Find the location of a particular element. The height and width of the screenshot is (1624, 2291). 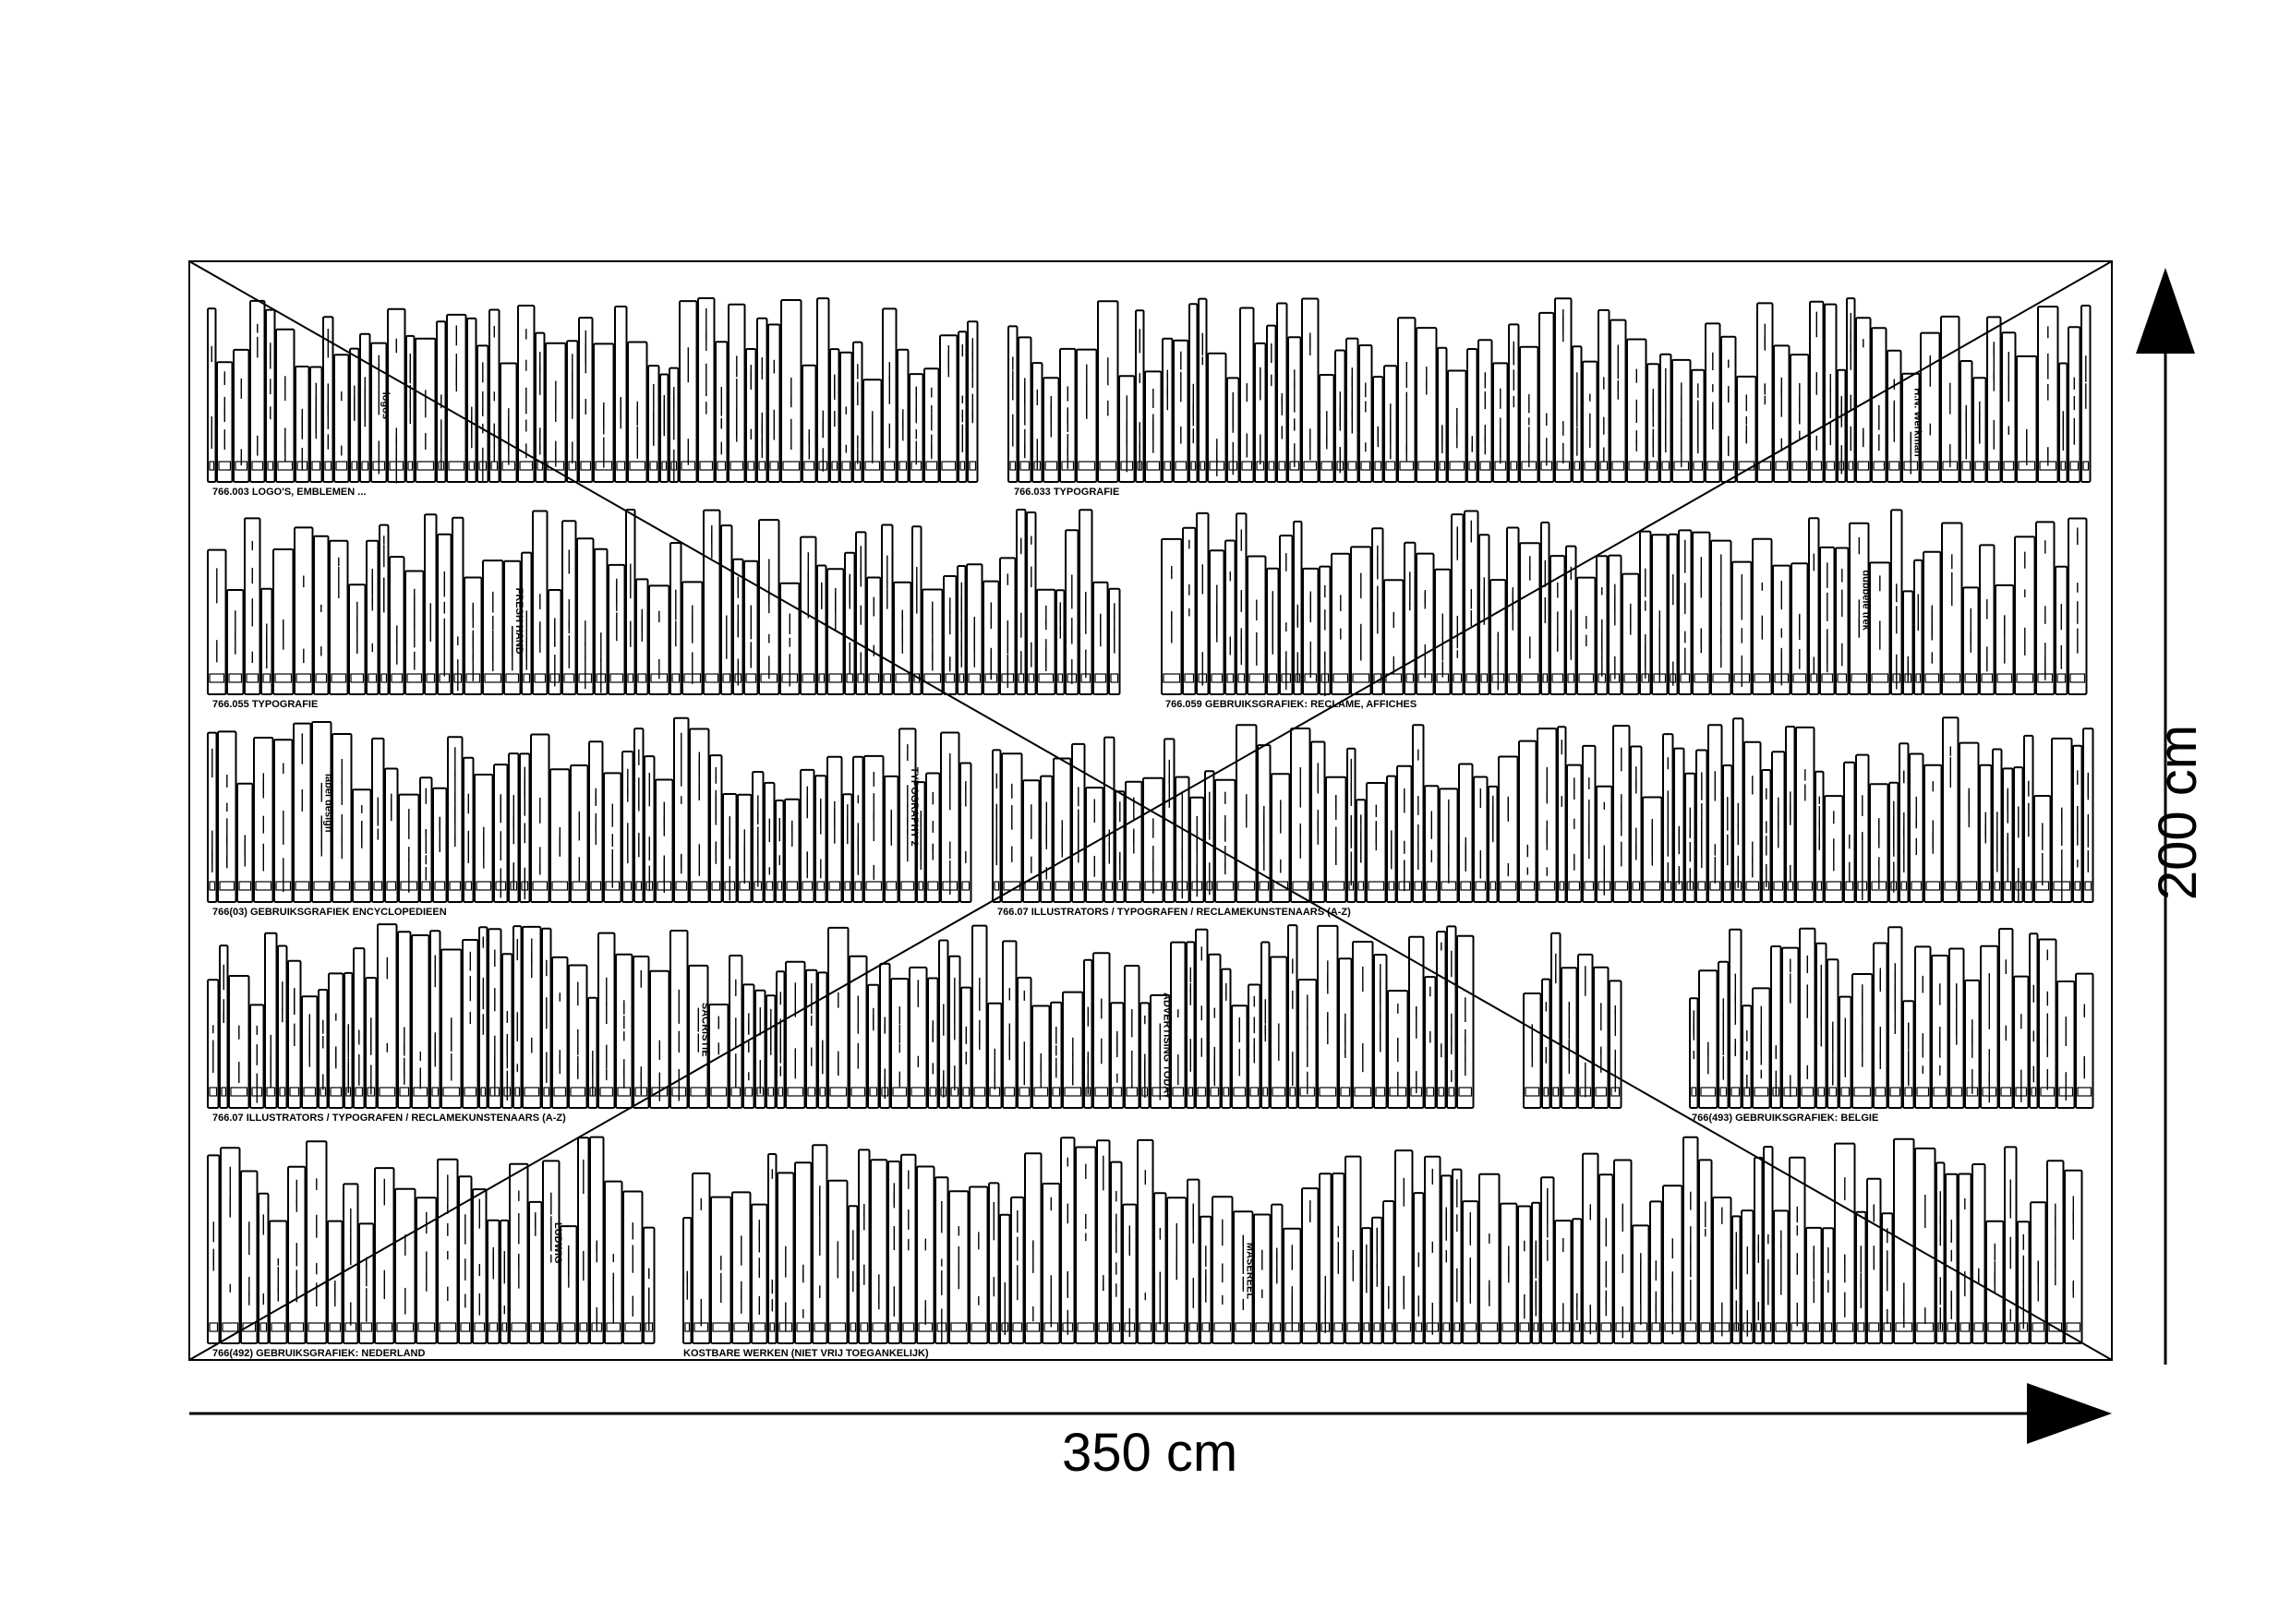

spine-title: ADVERTISING TODAY is located at coordinates (1166, 1046).